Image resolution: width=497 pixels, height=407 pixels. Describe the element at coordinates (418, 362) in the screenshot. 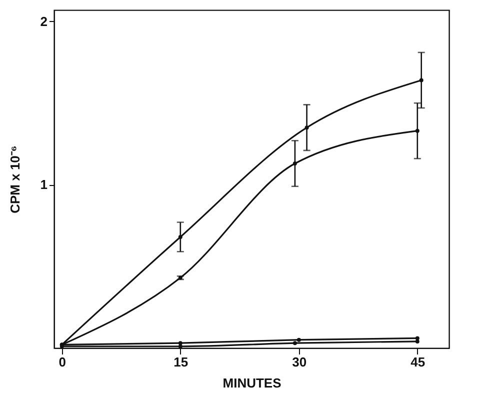

I see `x-tick-label: 45` at that location.